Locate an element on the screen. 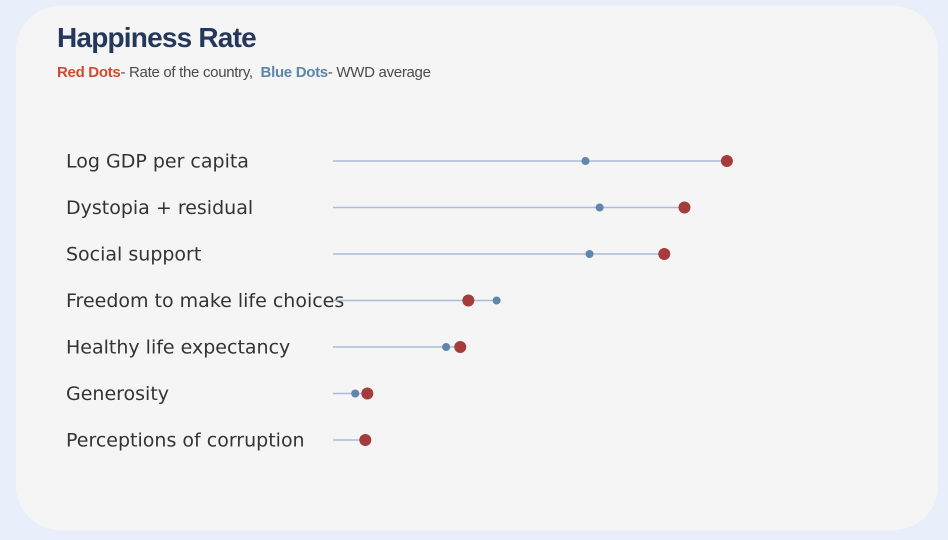  category-label: Log GDP per capita is located at coordinates (157, 162).